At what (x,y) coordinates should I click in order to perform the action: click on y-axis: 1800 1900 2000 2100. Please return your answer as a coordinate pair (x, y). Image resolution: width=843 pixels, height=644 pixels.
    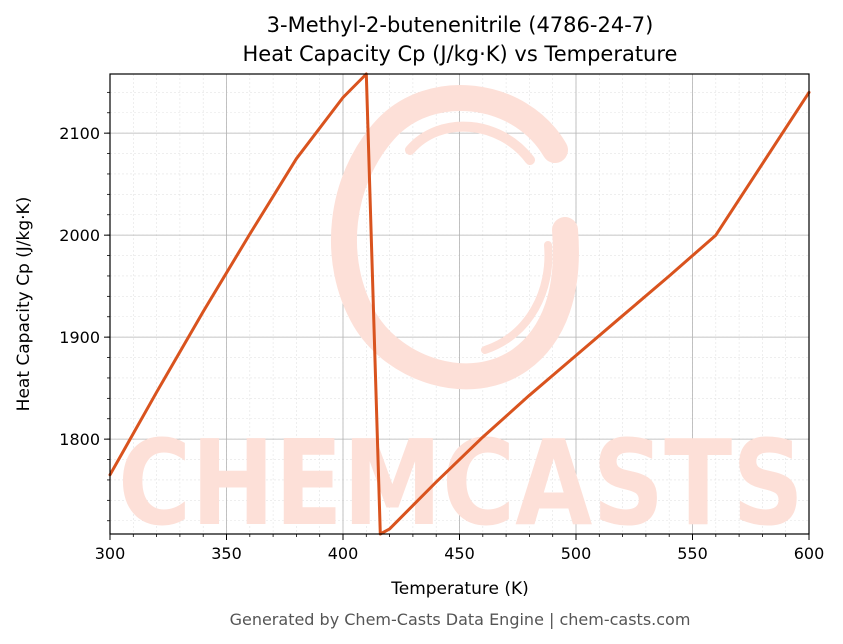
    Looking at the image, I should click on (84, 306).